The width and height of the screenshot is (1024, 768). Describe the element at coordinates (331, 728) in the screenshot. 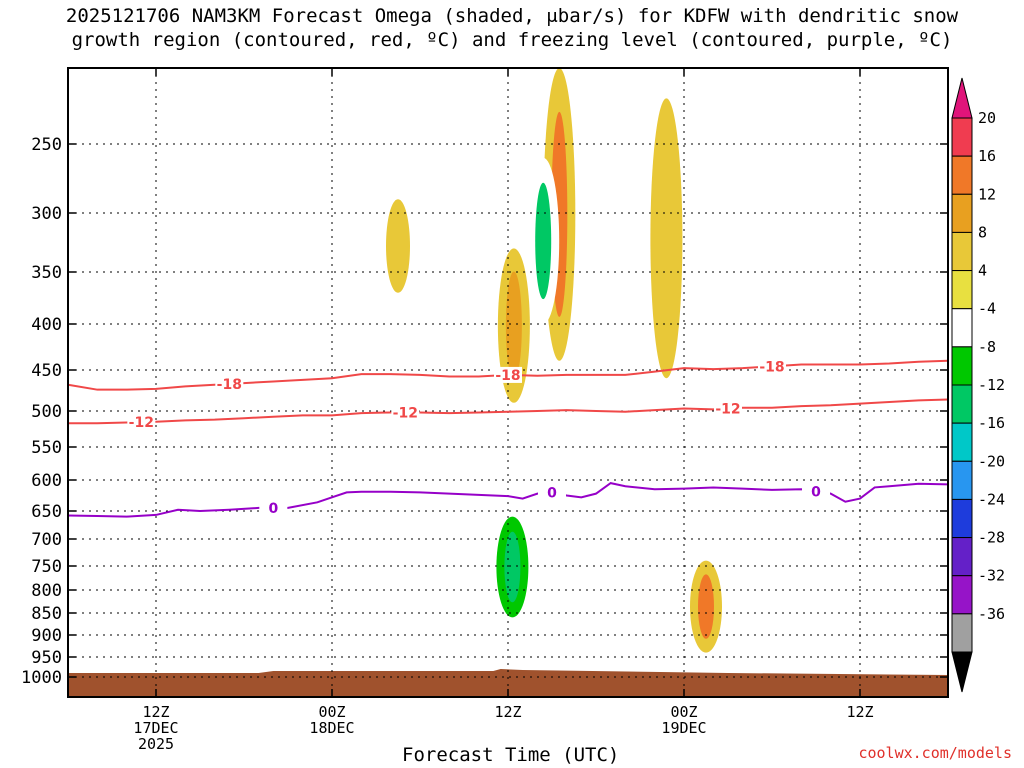

I see `x-tick-label-18-1: 18DEC` at that location.